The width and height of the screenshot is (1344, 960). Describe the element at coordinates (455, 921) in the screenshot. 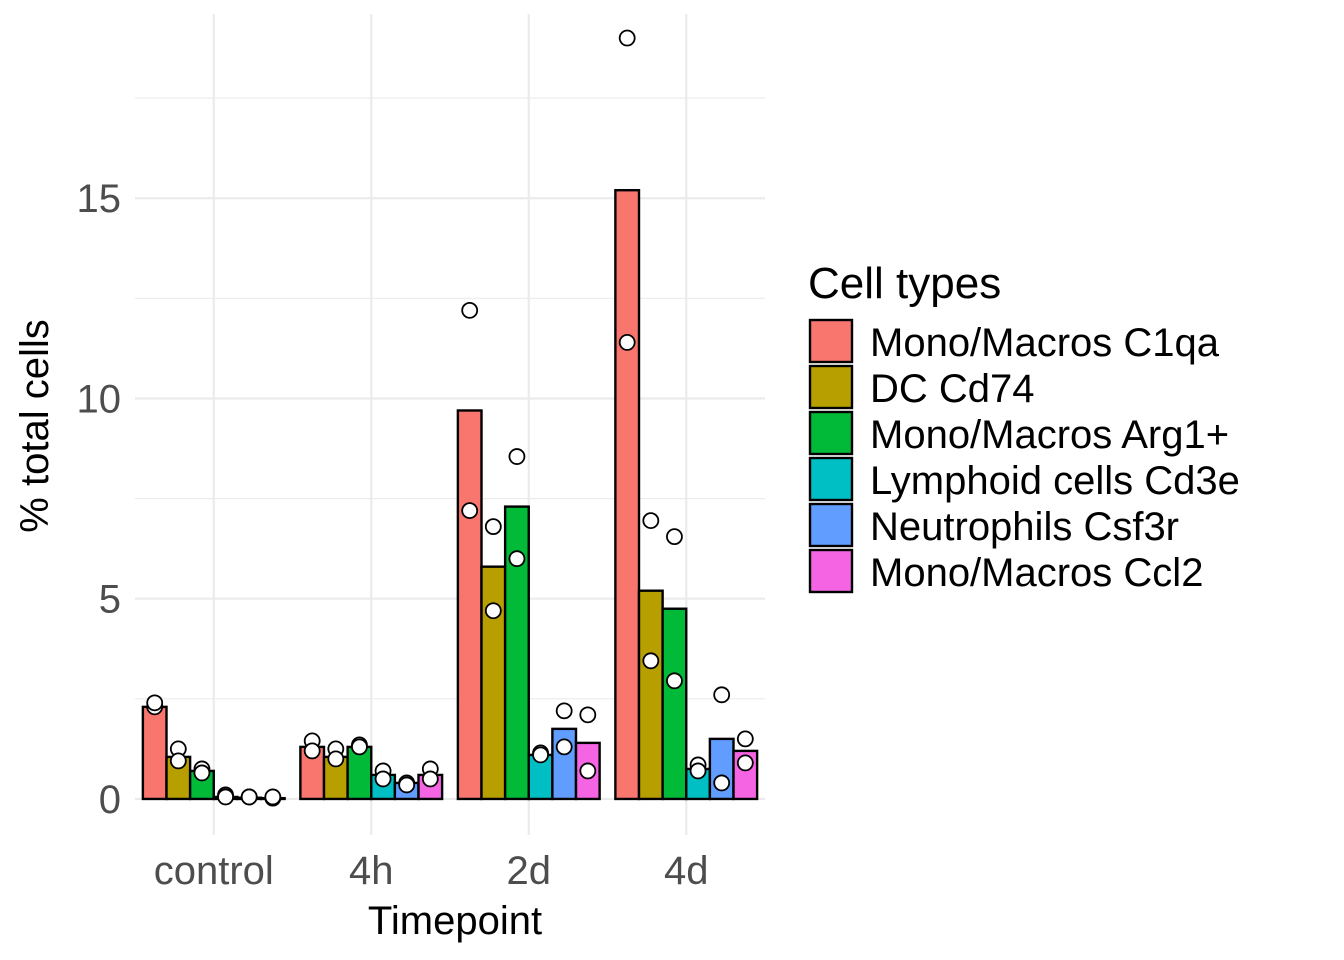

I see `x-axis-title: Timepoint` at that location.